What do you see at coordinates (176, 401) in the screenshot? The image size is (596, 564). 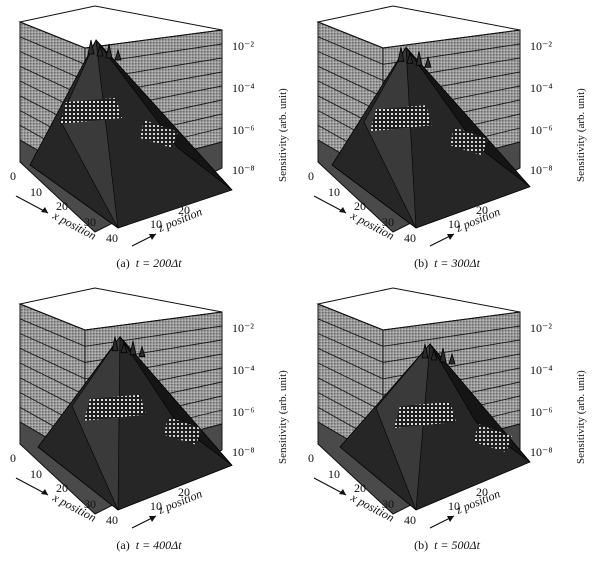 I see `surface-right-face` at bounding box center [176, 401].